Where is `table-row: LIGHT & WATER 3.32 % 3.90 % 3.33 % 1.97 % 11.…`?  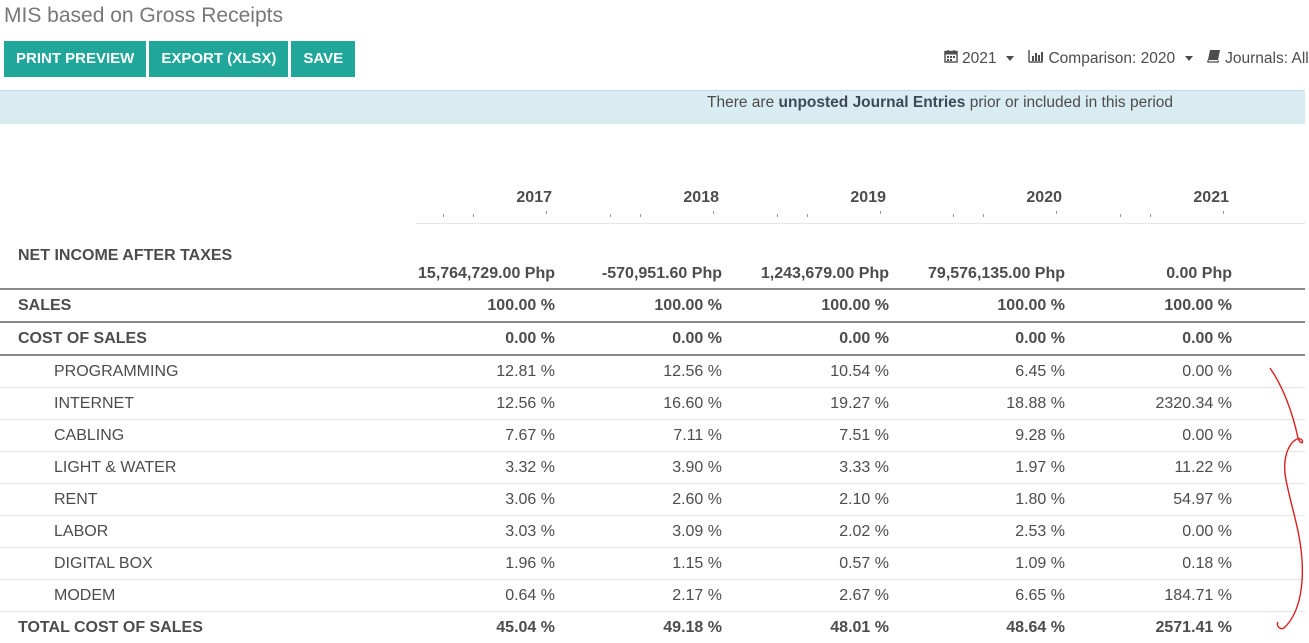 table-row: LIGHT & WATER 3.32 % 3.90 % 3.33 % 1.97 % 11.… is located at coordinates (652, 468).